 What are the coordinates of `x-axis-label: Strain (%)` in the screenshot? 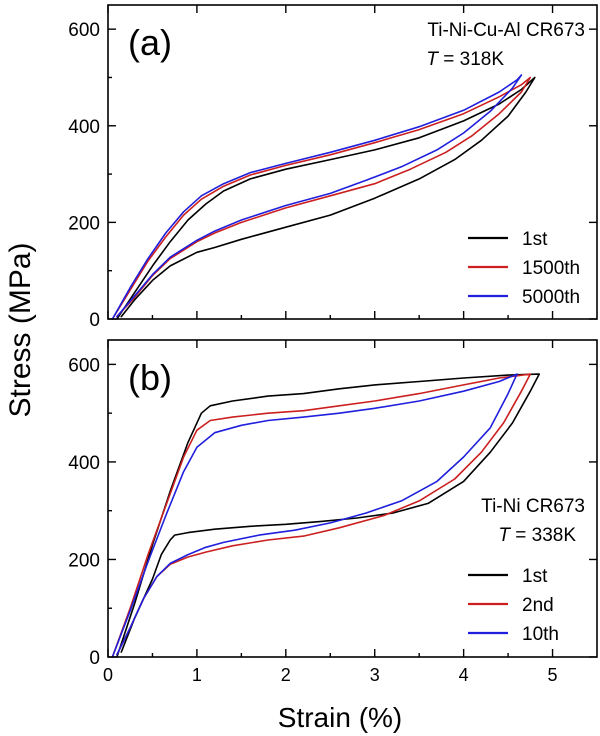 It's located at (340, 717).